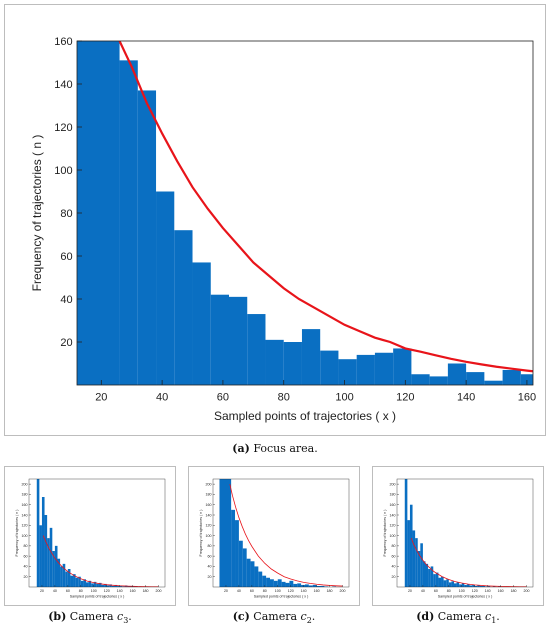 This screenshot has height=626, width=550. I want to click on caption-c: (c) Camera c2., so click(274, 618).